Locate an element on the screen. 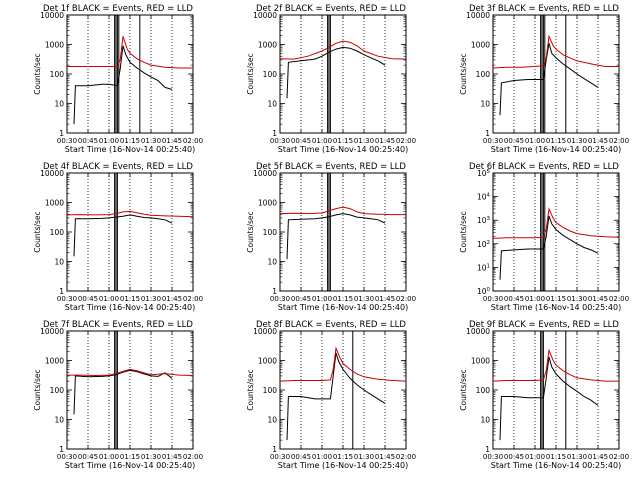 This screenshot has height=480, width=640. panel-title: Det 9f BLACK = Events, RED = LLD is located at coordinates (544, 325).